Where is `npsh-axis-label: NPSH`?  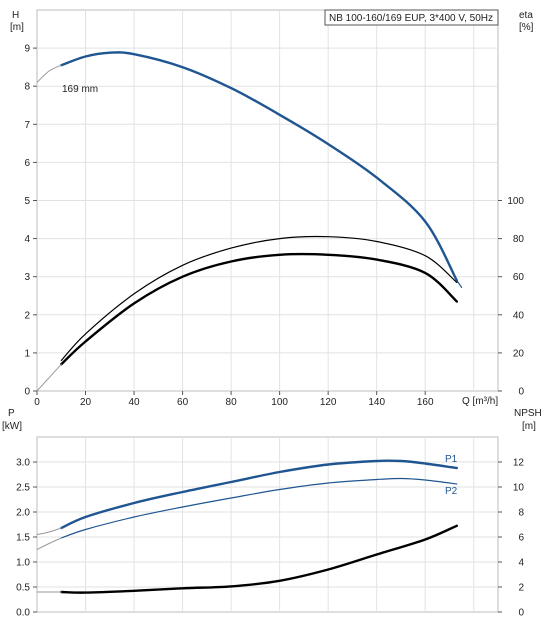 npsh-axis-label: NPSH is located at coordinates (528, 413).